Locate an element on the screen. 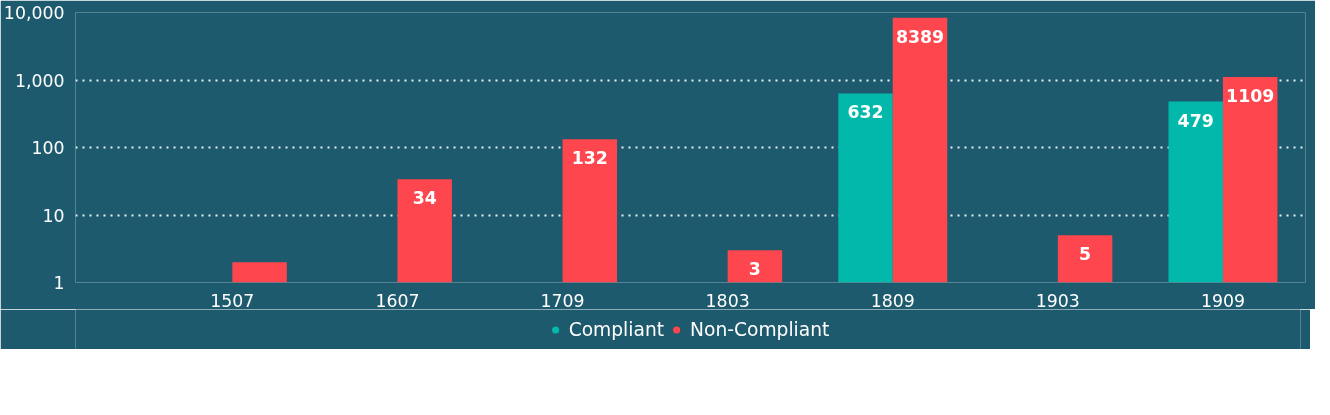 The width and height of the screenshot is (1330, 415). x-tick-label: 1709 is located at coordinates (562, 300).